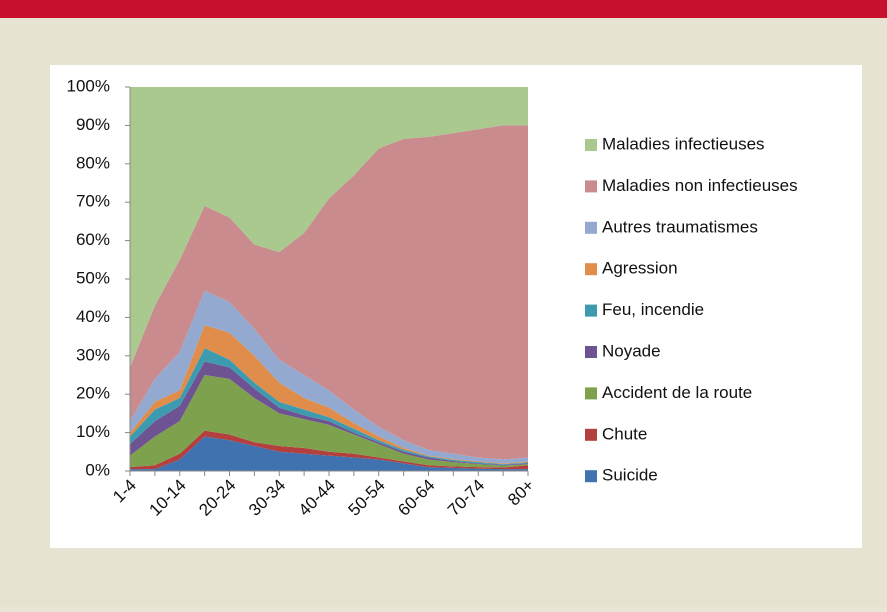  I want to click on legend-label: Accident de la route, so click(677, 392).